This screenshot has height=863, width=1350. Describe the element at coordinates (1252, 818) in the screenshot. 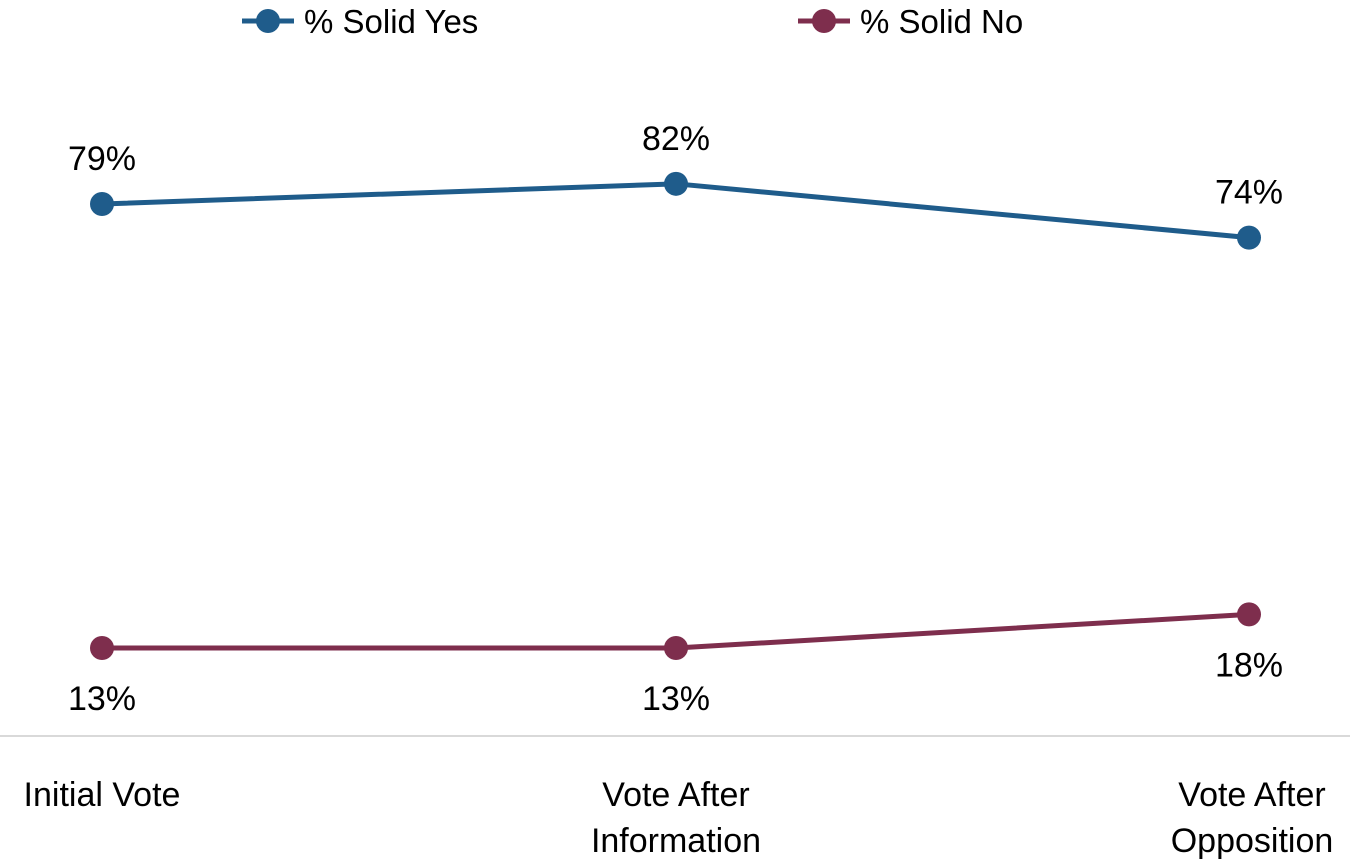

I see `x-tick-label: Vote After Opposition` at that location.